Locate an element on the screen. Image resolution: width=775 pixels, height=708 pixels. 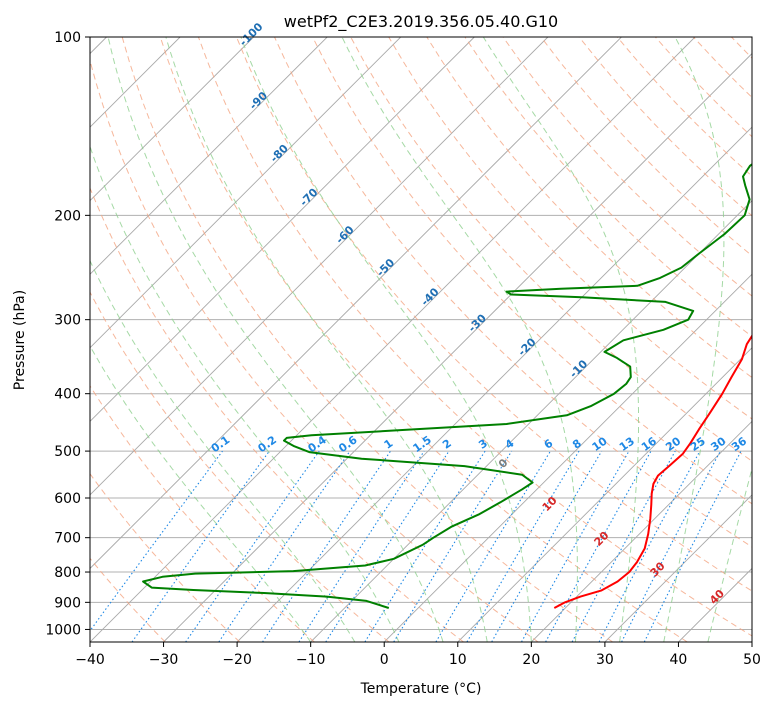
x-tick-label: 30 is located at coordinates (605, 660).